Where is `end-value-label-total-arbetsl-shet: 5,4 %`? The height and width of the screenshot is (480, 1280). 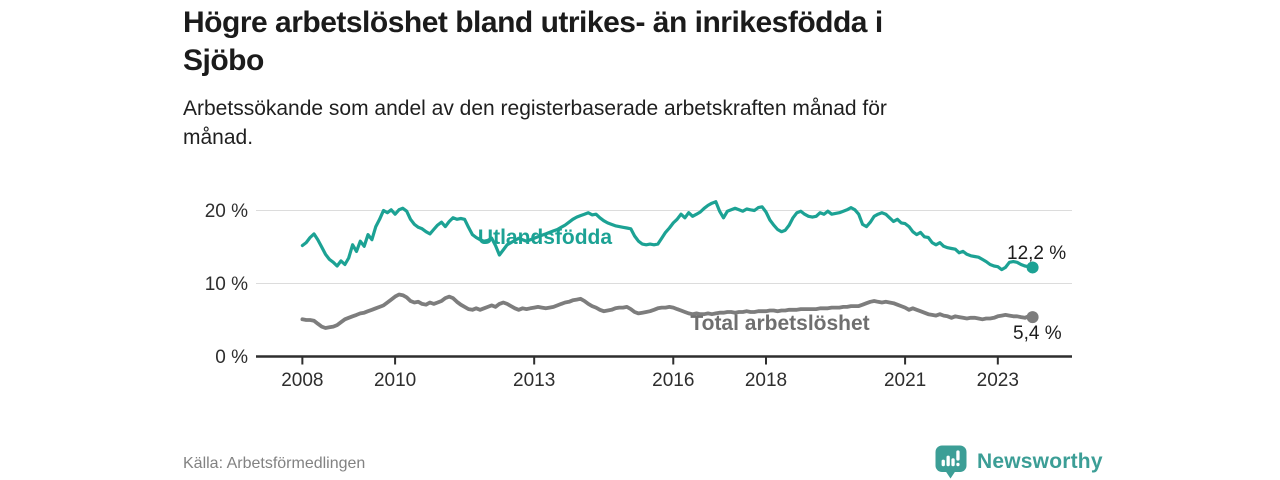
end-value-label-total-arbetsl-shet: 5,4 % is located at coordinates (1037, 333).